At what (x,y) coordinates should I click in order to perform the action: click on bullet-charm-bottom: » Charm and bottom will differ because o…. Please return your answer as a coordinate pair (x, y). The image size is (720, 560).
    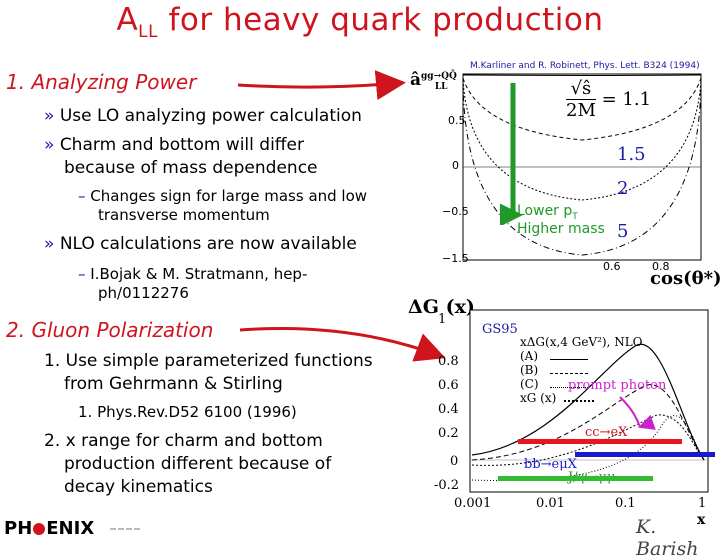
    Looking at the image, I should click on (181, 156).